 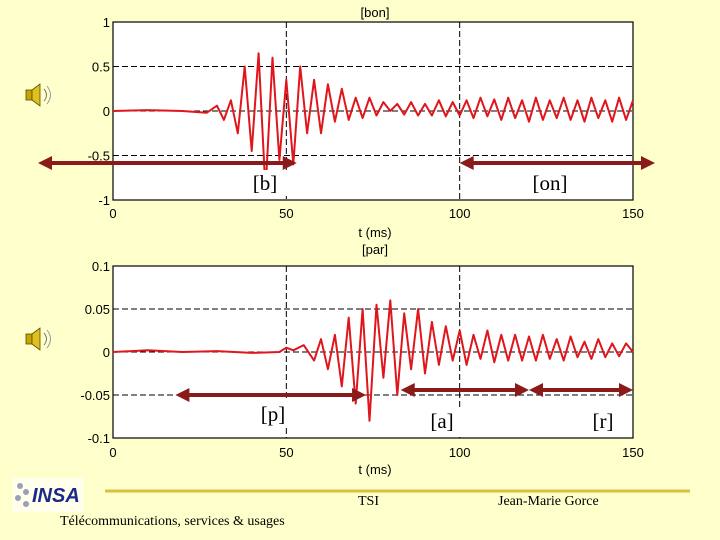 What do you see at coordinates (404, 408) in the screenshot?
I see `chart-par-annotations: [p] [a] [r]` at bounding box center [404, 408].